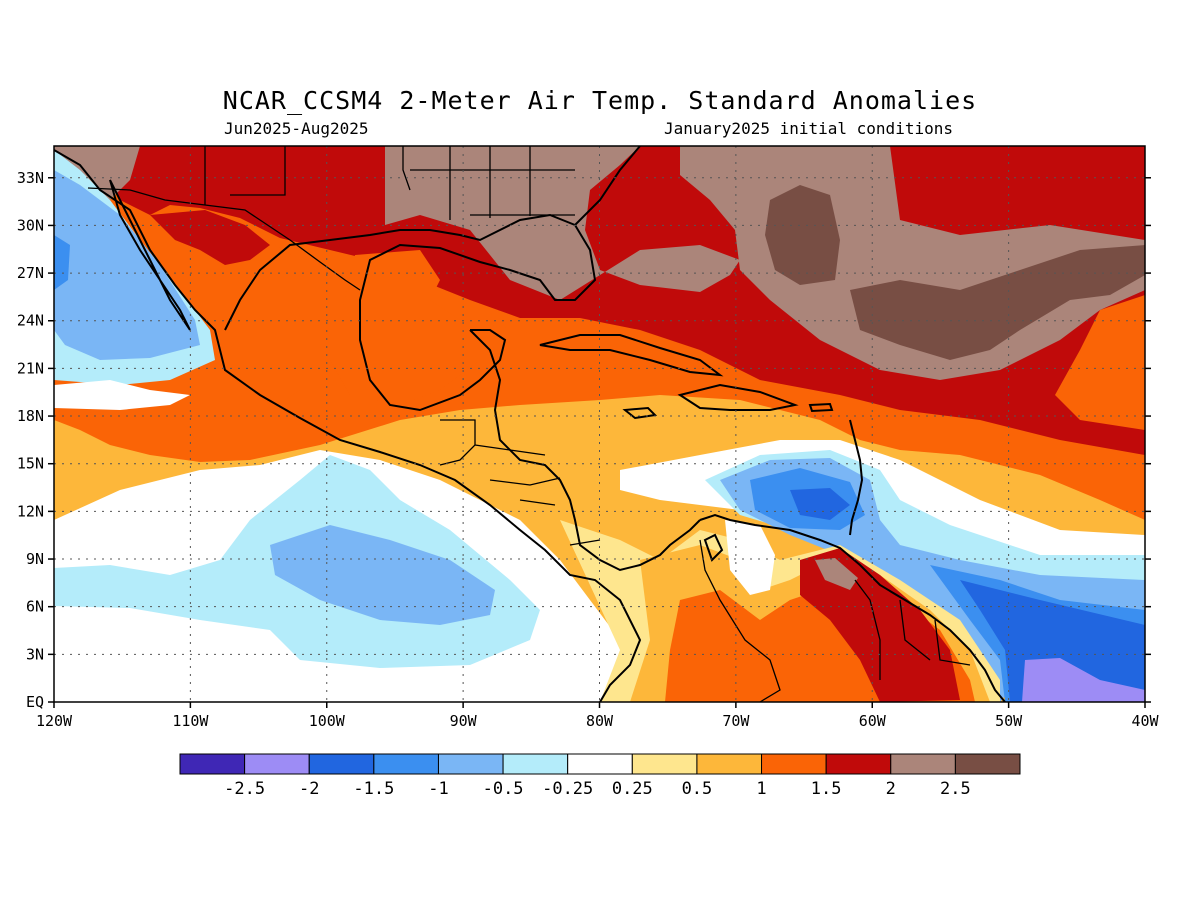 The height and width of the screenshot is (900, 1200). Describe the element at coordinates (35, 654) in the screenshot. I see `lat-tick-label: 3N` at that location.